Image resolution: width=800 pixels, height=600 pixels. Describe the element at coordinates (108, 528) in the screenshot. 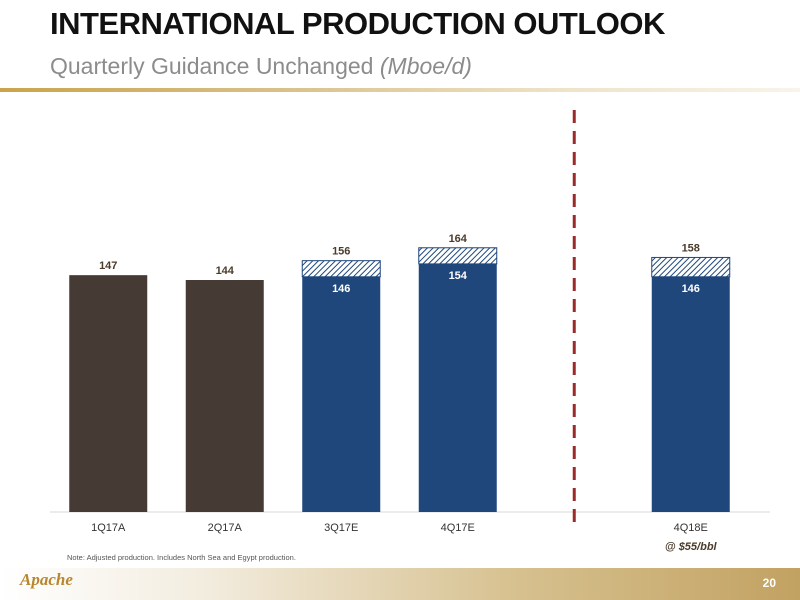

I see `x-tick-label: 1Q17A` at that location.